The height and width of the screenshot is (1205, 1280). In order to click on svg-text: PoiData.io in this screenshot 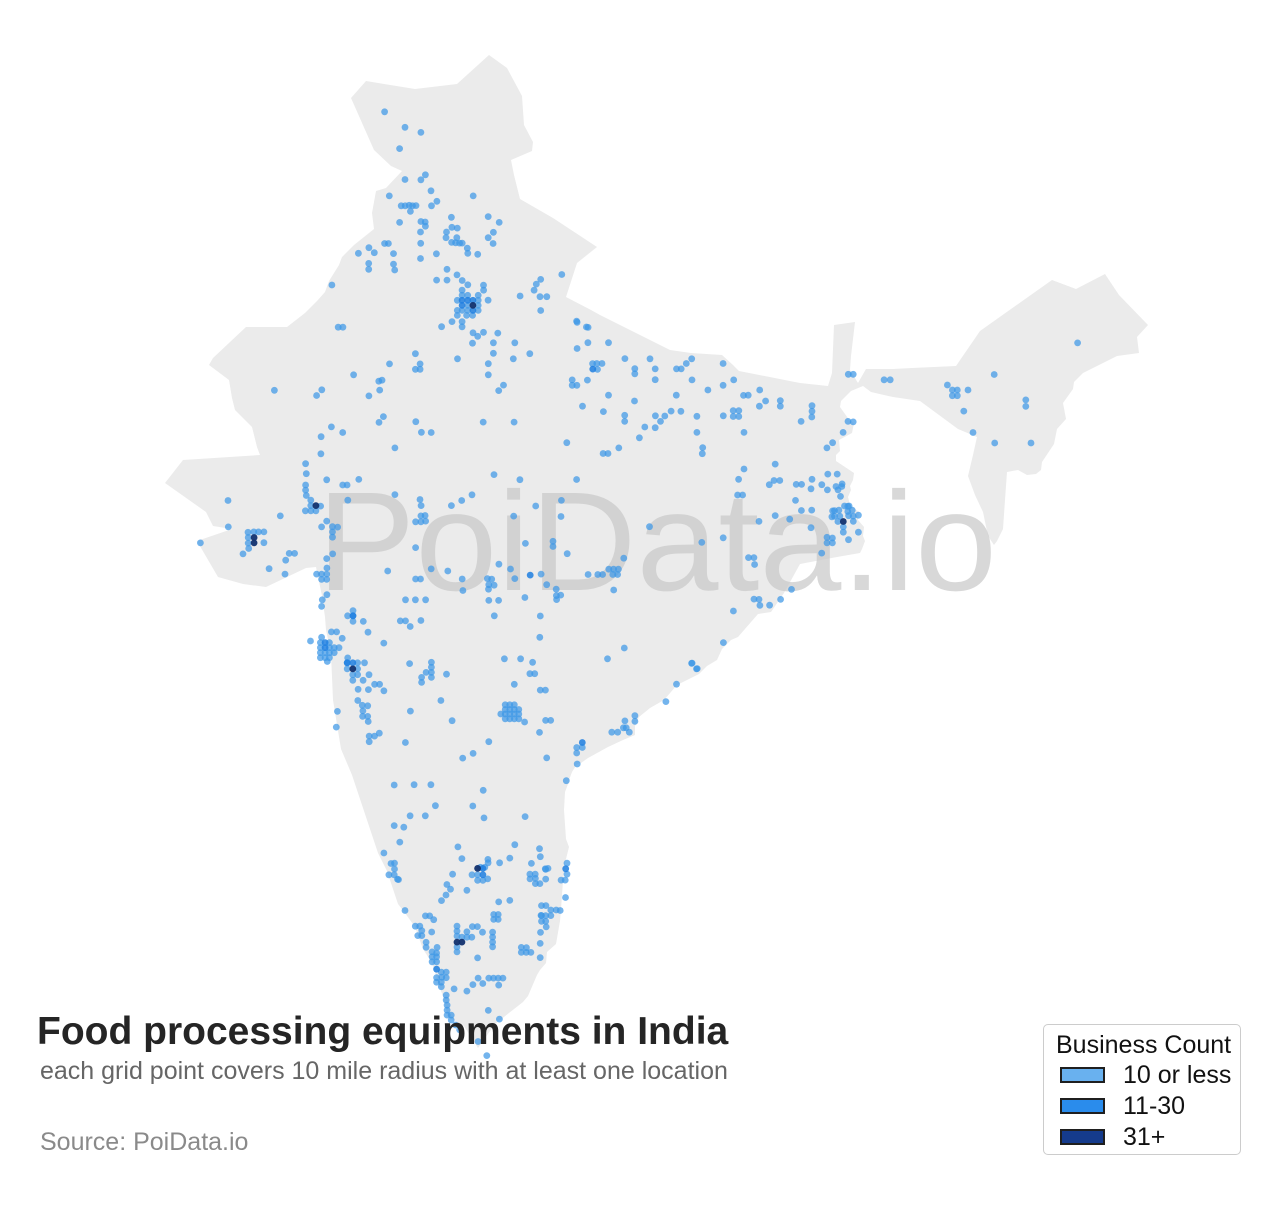, I will do `click(657, 541)`.